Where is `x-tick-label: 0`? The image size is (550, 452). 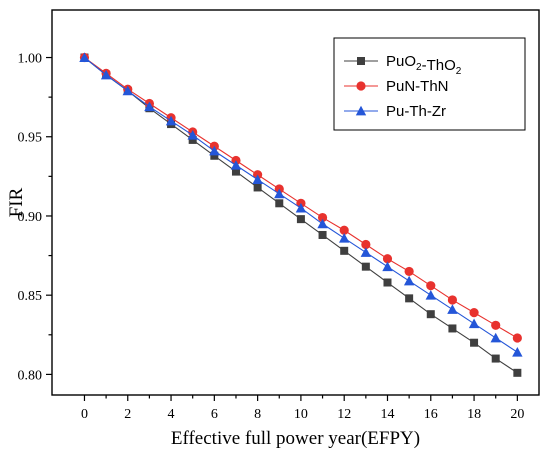 x-tick-label: 0 is located at coordinates (84, 414).